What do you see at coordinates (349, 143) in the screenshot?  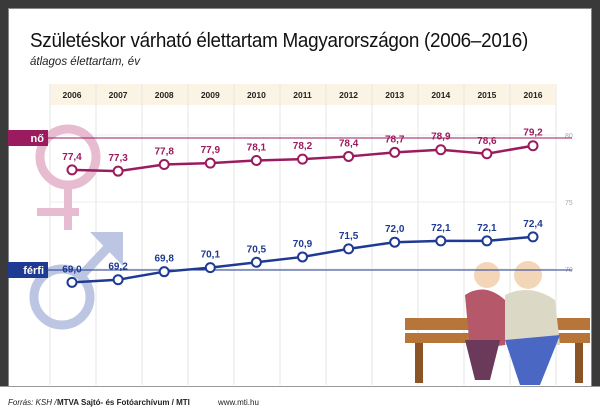 I see `data-label: 78,4` at bounding box center [349, 143].